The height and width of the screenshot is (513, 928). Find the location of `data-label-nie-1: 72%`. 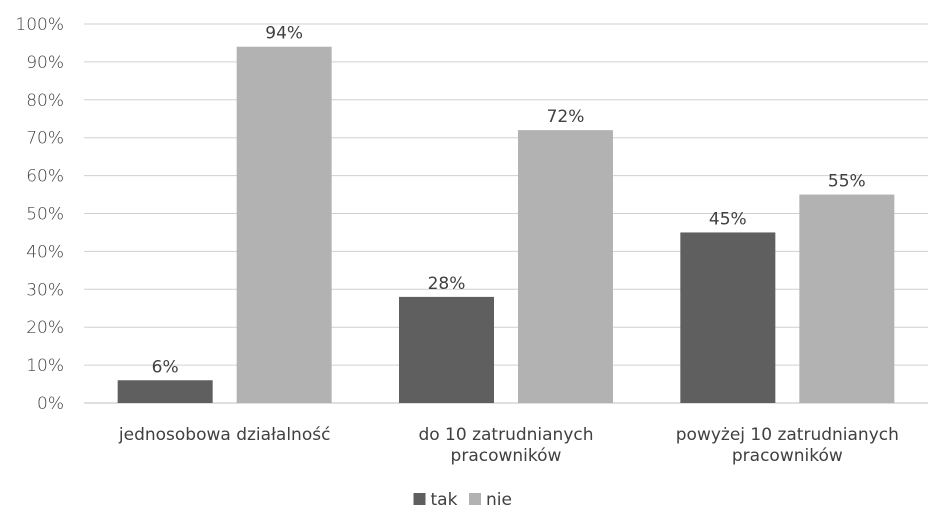

data-label-nie-1: 72% is located at coordinates (566, 117).